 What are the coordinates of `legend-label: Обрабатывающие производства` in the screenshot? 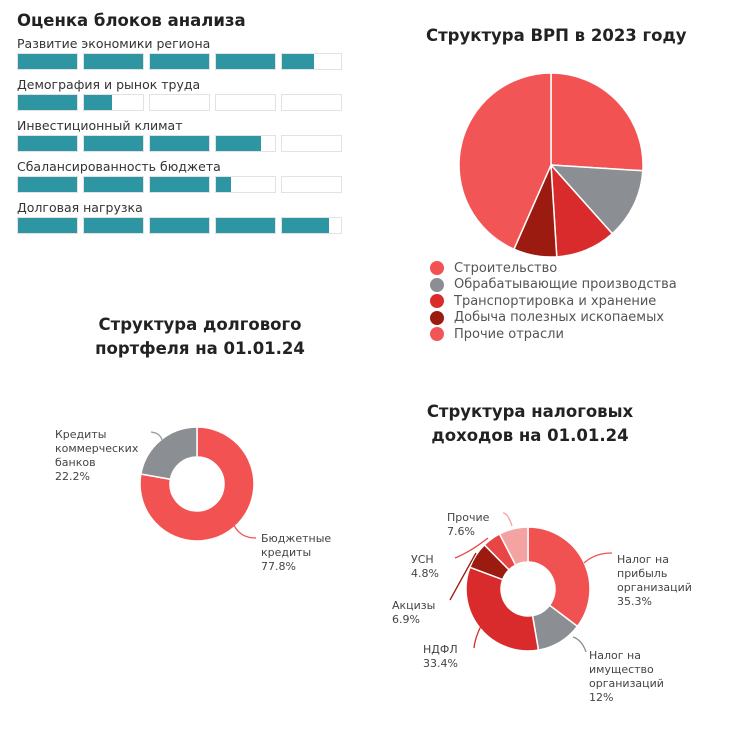 It's located at (565, 284).